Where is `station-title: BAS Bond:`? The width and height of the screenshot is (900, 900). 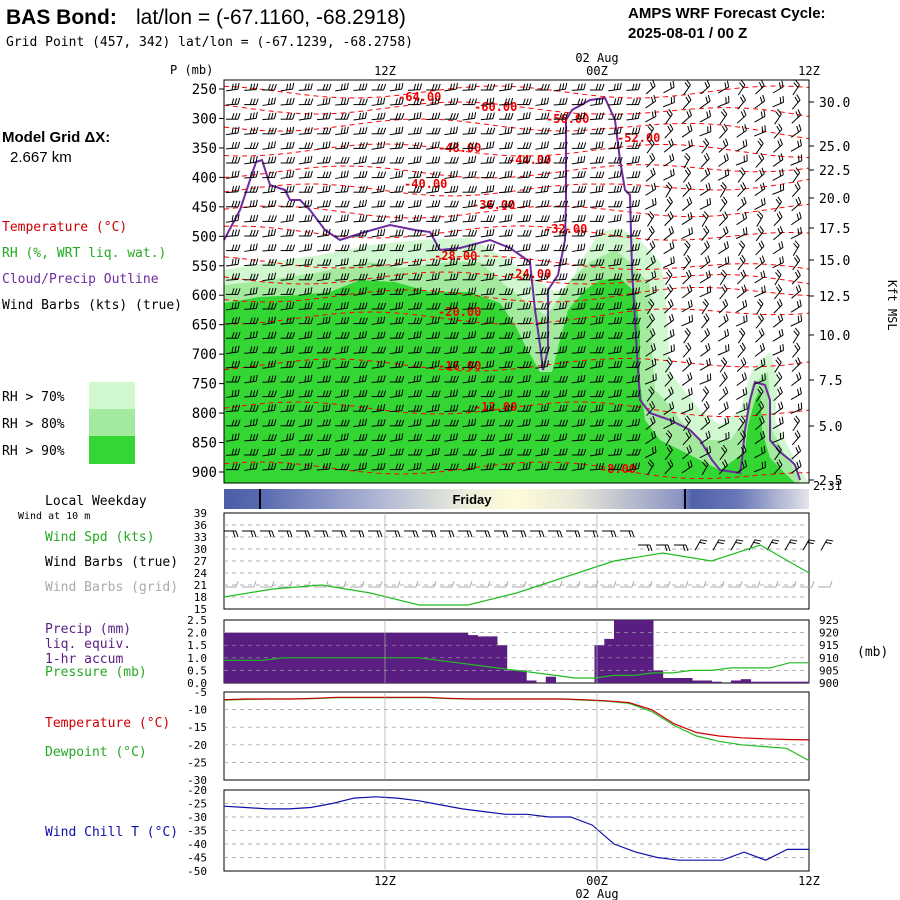
station-title: BAS Bond: is located at coordinates (61, 17).